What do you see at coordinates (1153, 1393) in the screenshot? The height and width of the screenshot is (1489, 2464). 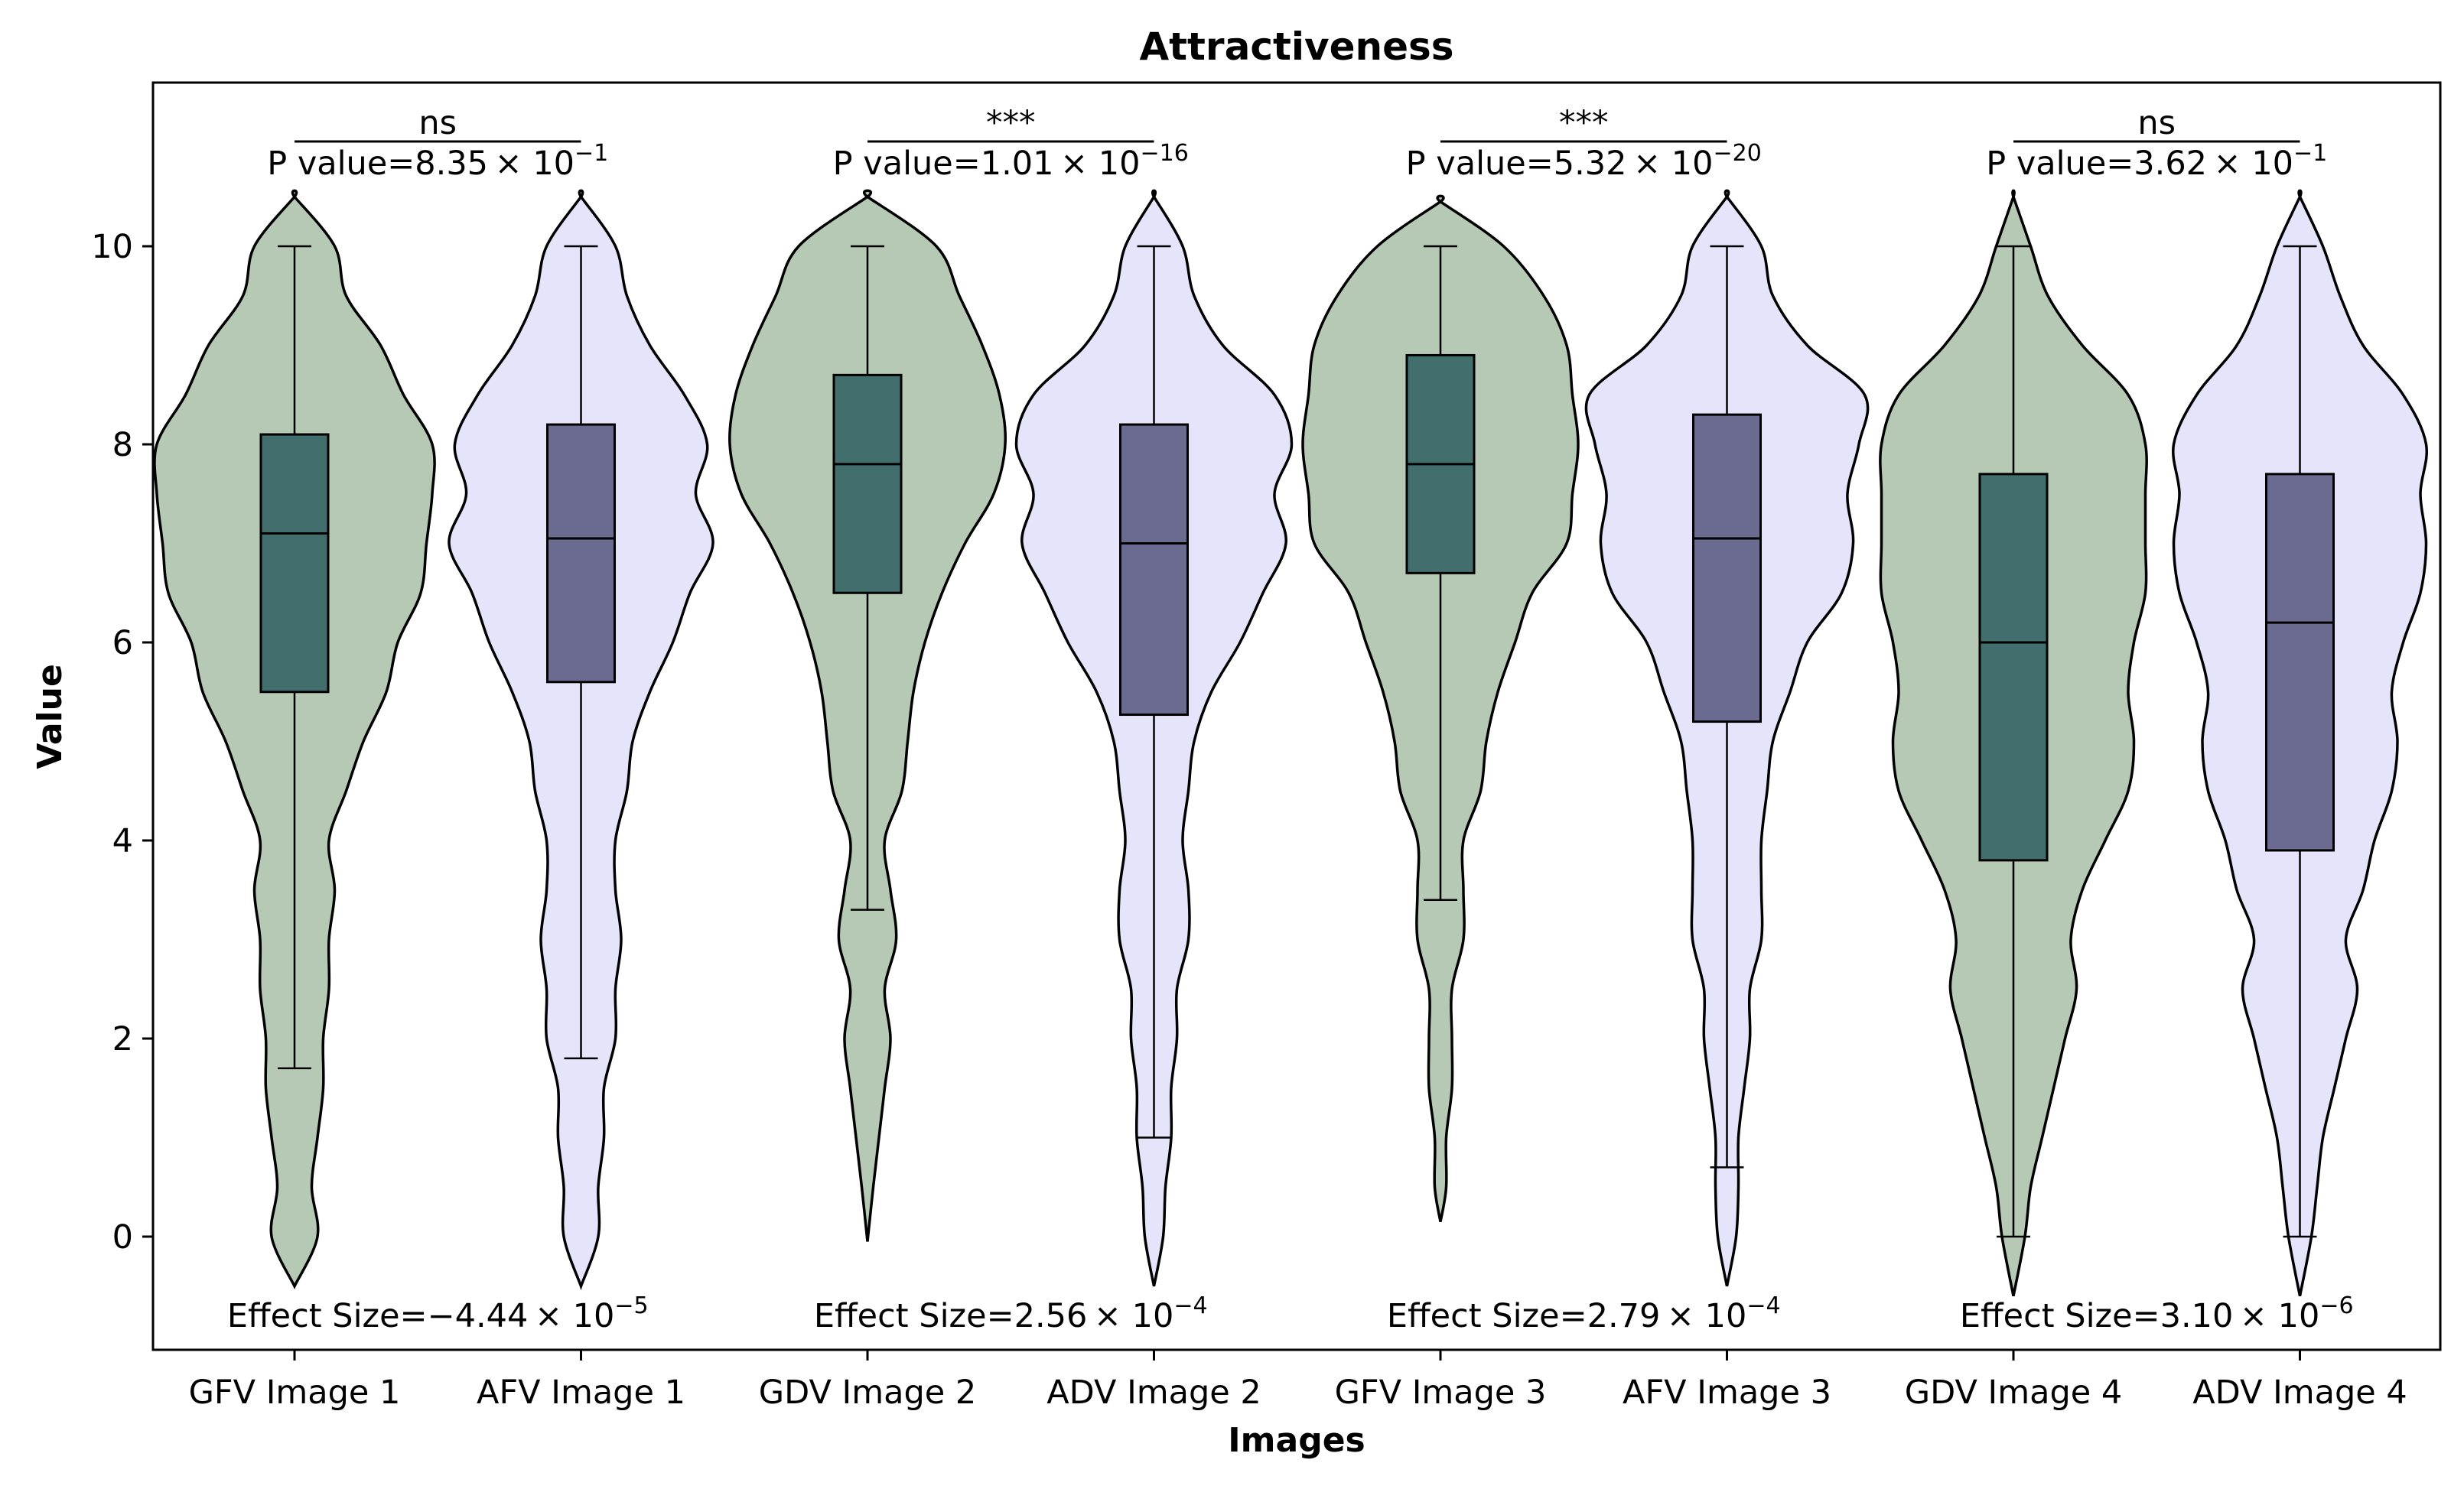 I see `x-tick-label: ADV Image 2` at bounding box center [1153, 1393].